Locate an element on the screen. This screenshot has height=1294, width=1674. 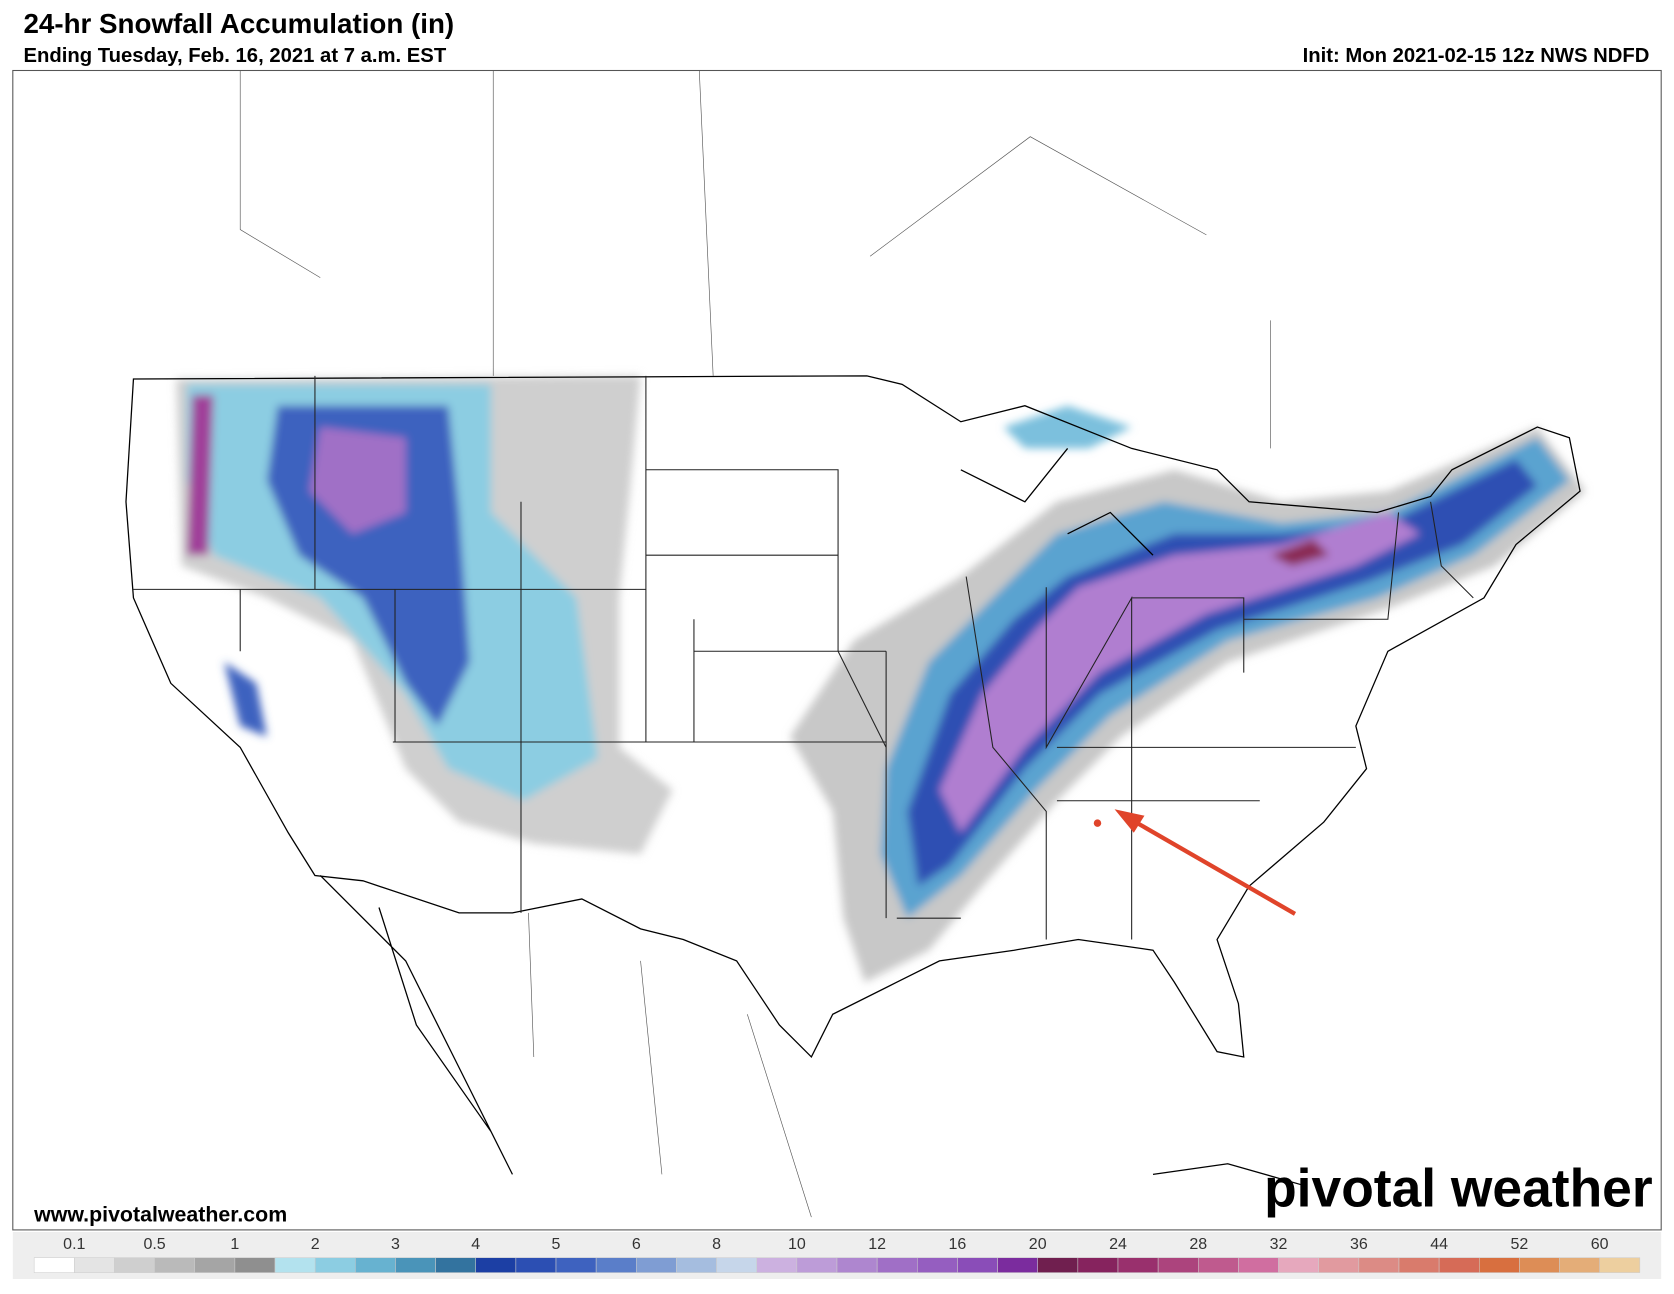
snow-west is located at coordinates (424, 615).